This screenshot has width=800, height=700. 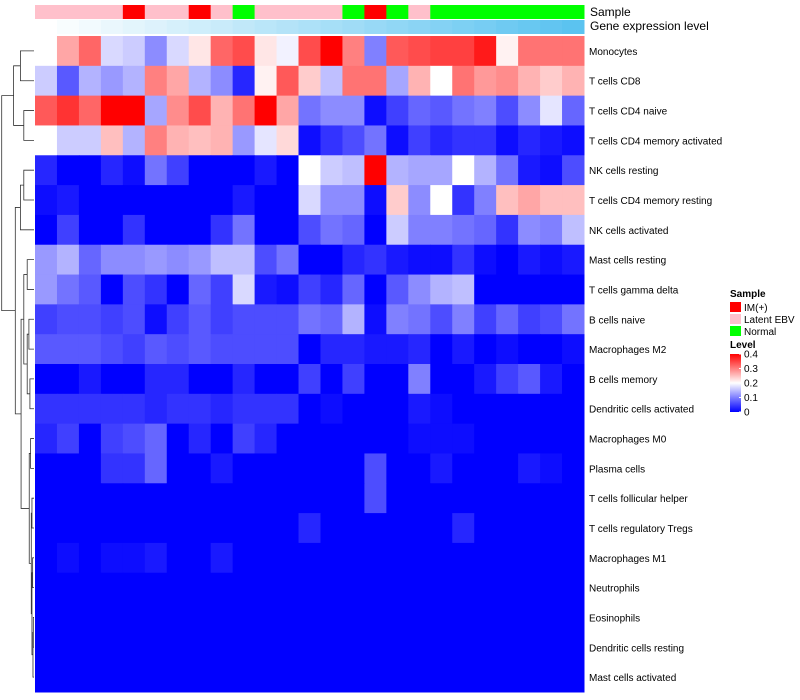 I want to click on row-label: Mast cells resting, so click(x=627, y=261).